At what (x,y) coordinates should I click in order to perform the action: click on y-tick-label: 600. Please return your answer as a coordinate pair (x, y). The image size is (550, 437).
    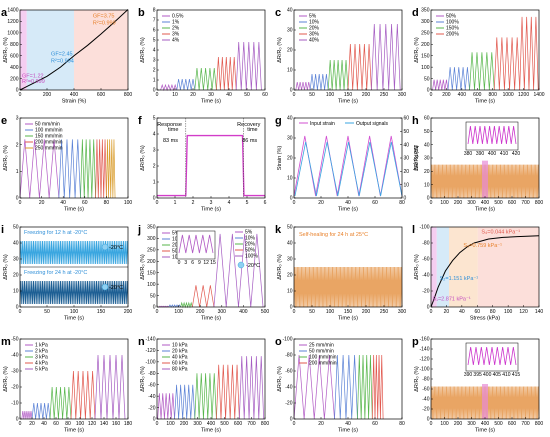
    Looking at the image, I should click on (14, 56).